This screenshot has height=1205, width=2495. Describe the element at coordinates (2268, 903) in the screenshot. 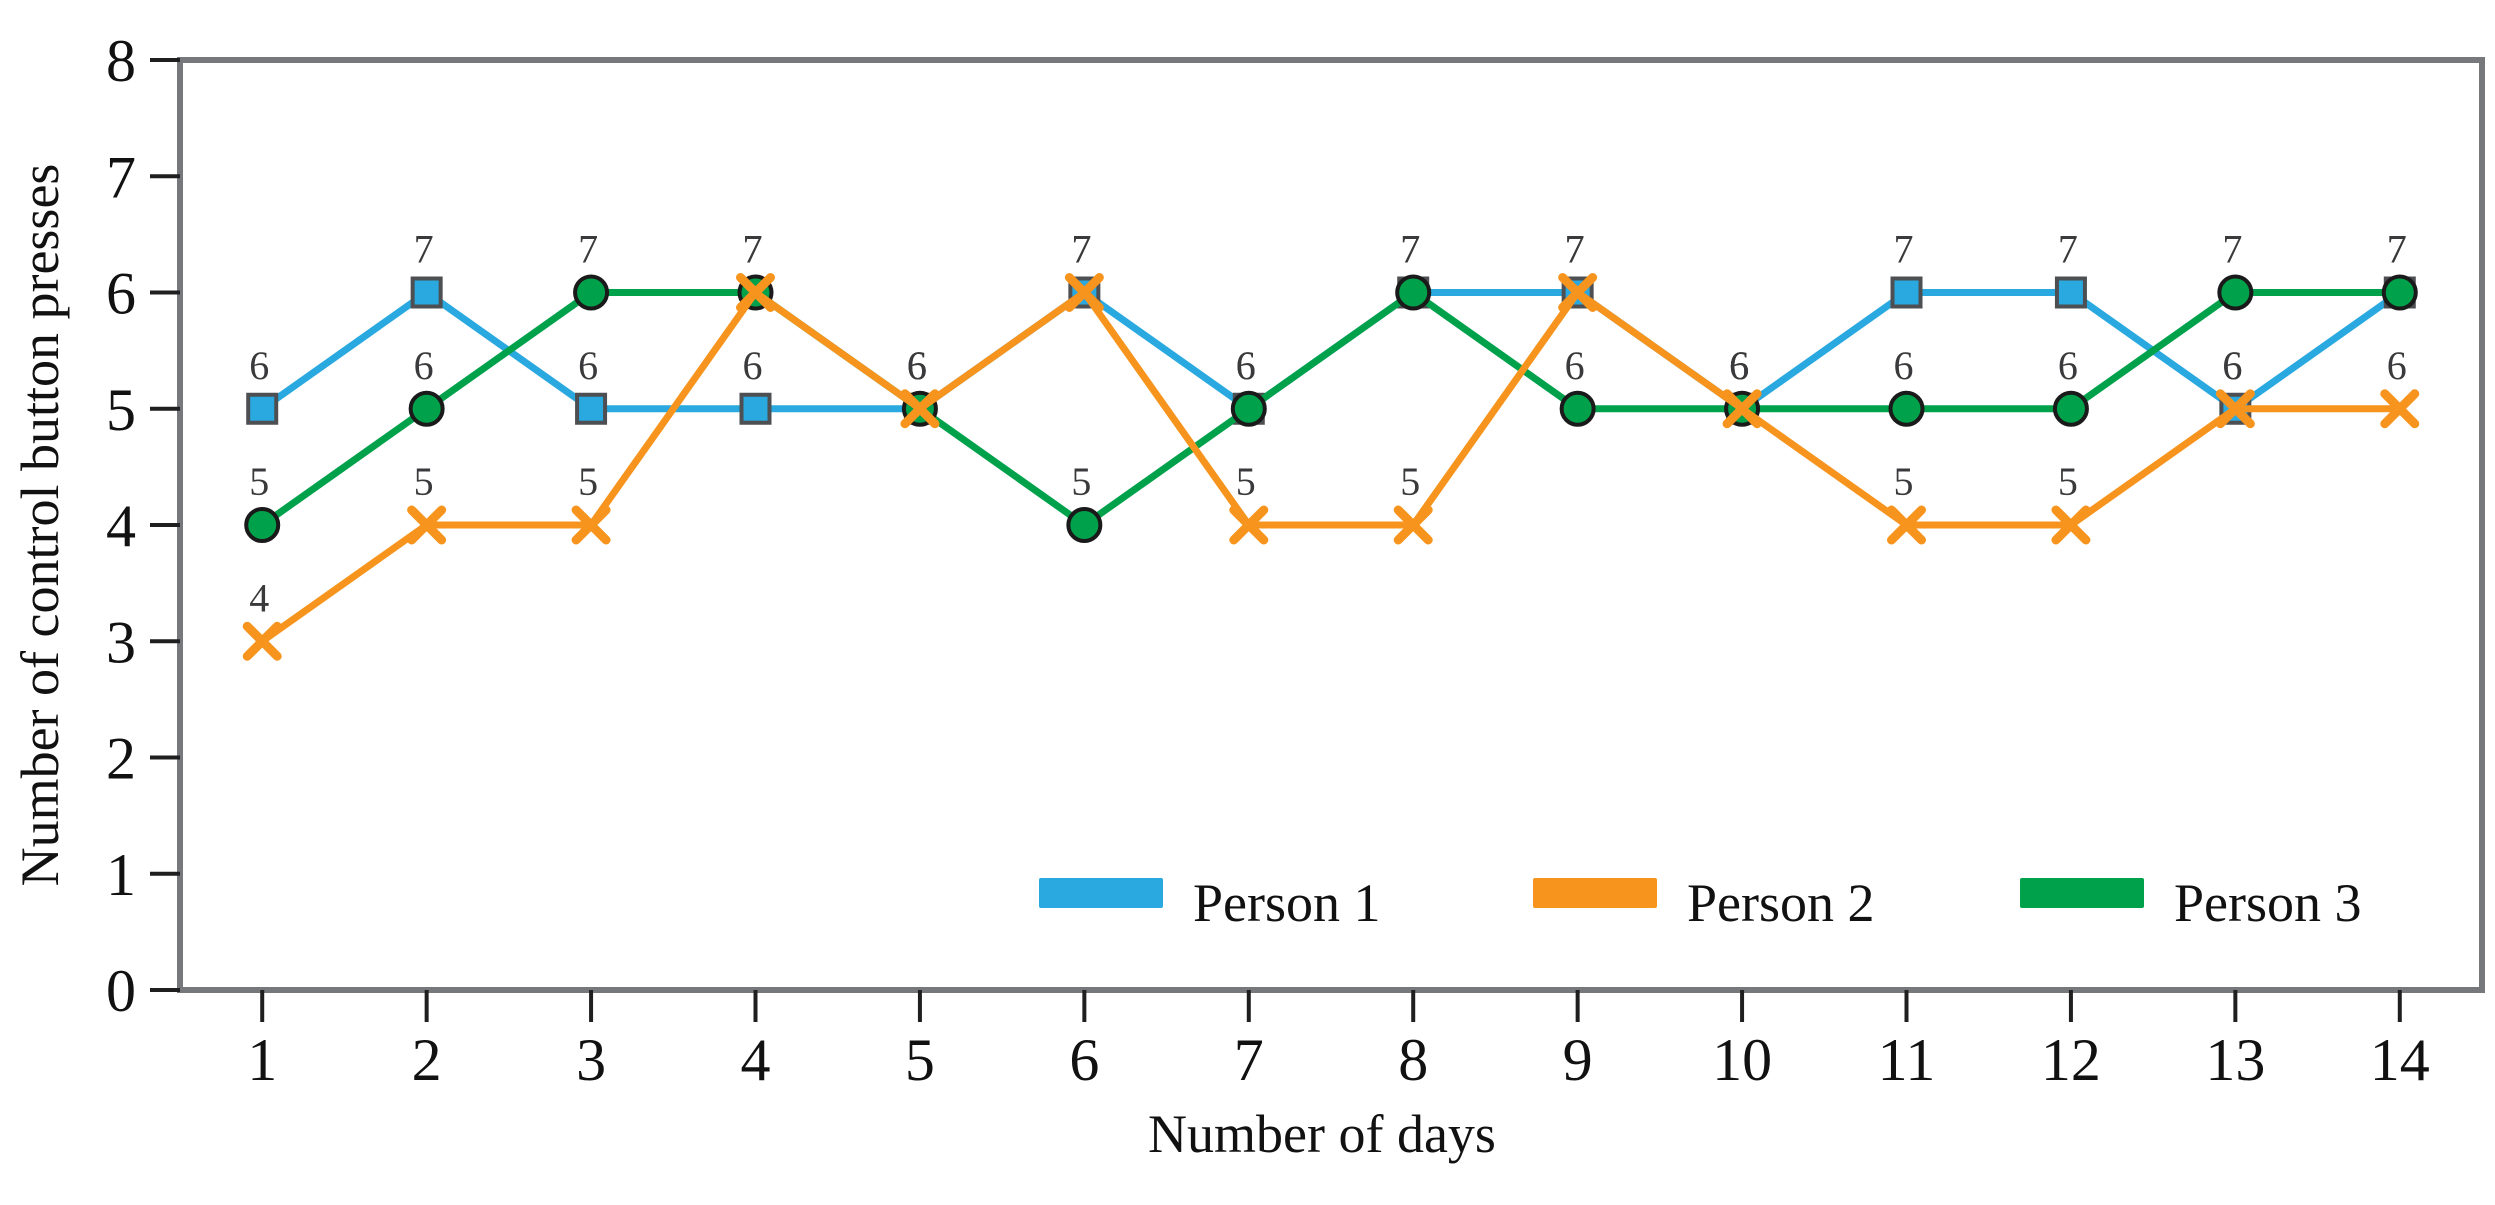

I see `legend-label: Person 3` at that location.